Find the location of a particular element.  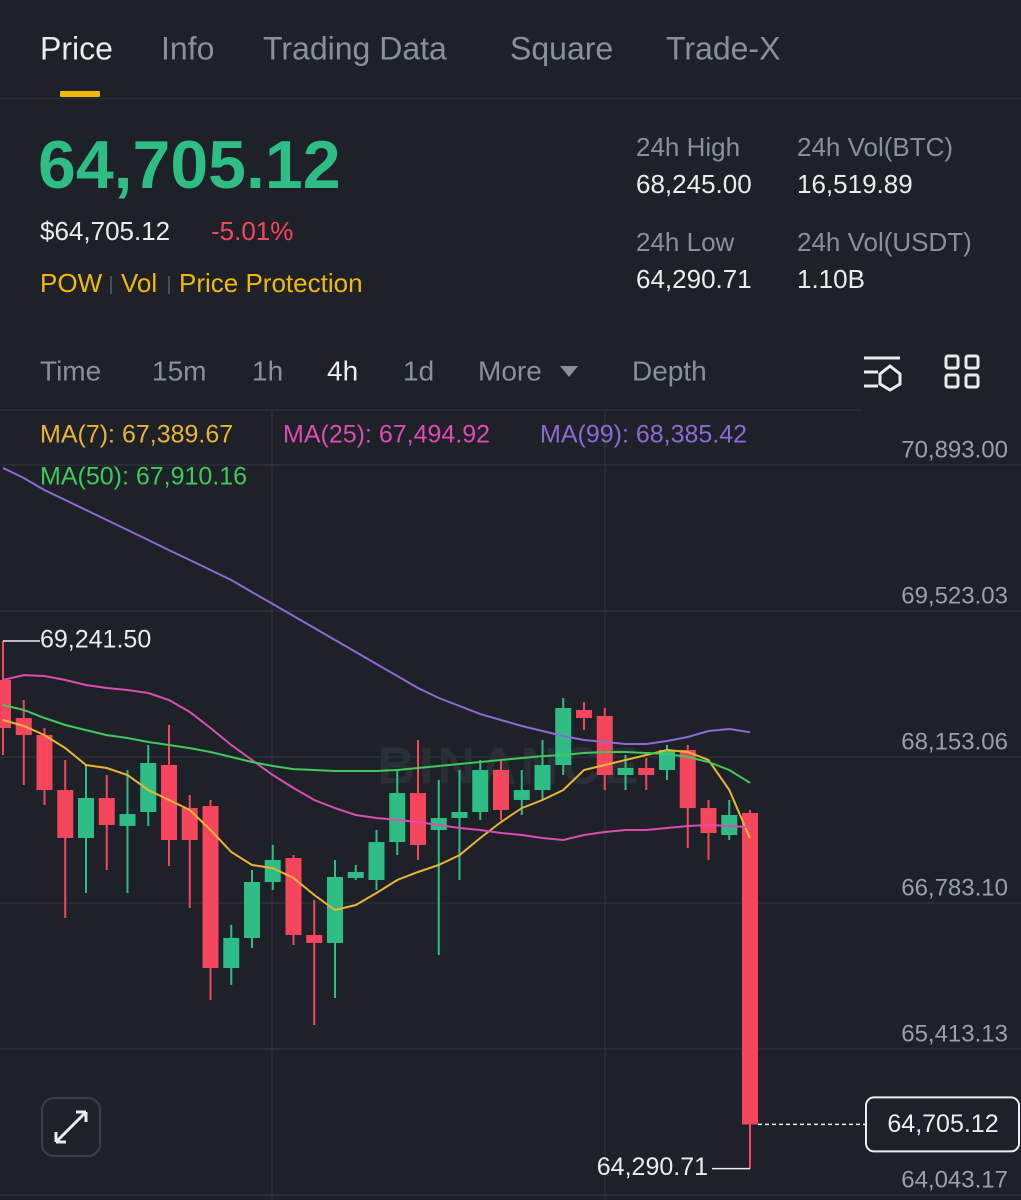

stat-label: 24h Vol(USDT) is located at coordinates (884, 242).